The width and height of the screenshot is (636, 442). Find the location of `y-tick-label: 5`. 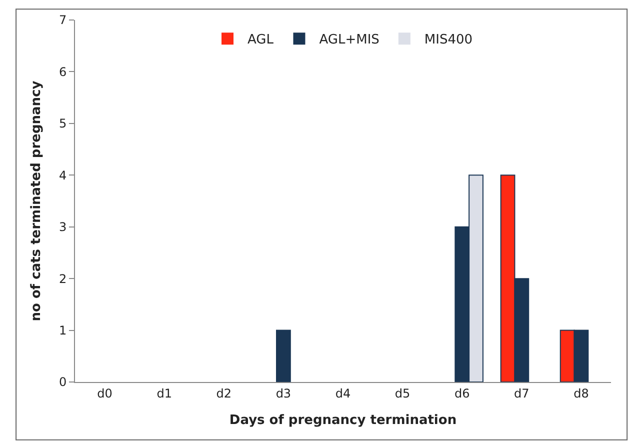

y-tick-label: 5 is located at coordinates (62, 123).